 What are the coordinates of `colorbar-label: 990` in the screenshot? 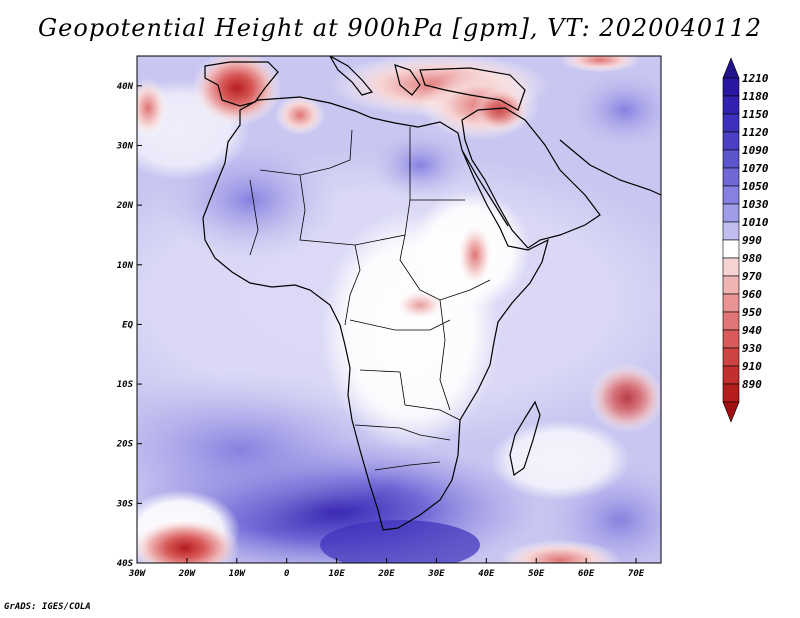 It's located at (752, 240).